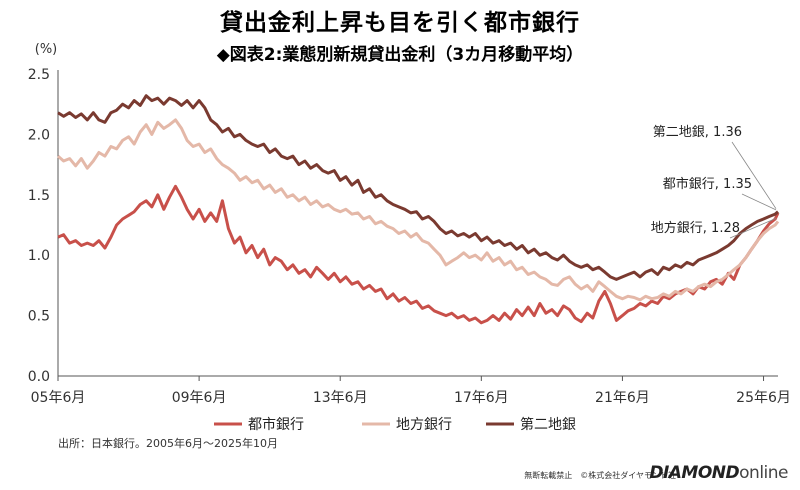  Describe the element at coordinates (199, 398) in the screenshot. I see `x-tick-label: 09年6月` at that location.